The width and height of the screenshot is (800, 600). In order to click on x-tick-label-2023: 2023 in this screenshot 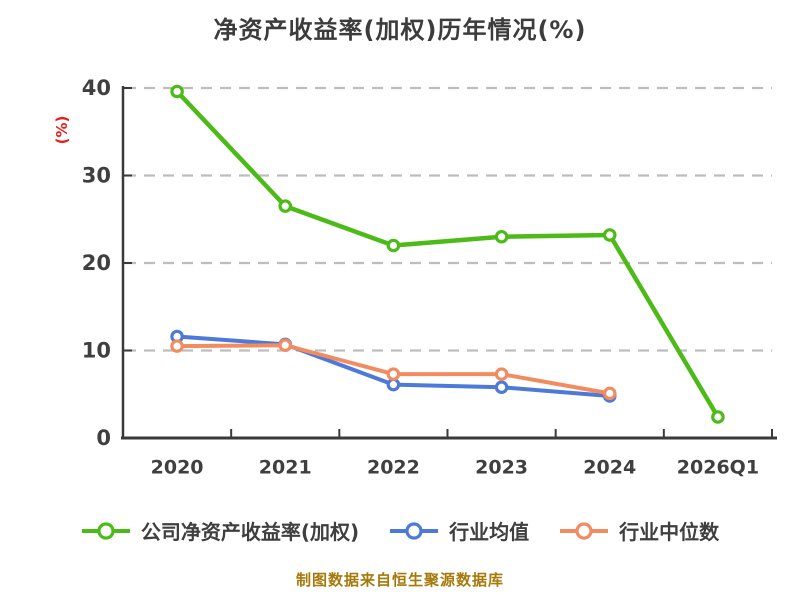, I will do `click(501, 468)`.